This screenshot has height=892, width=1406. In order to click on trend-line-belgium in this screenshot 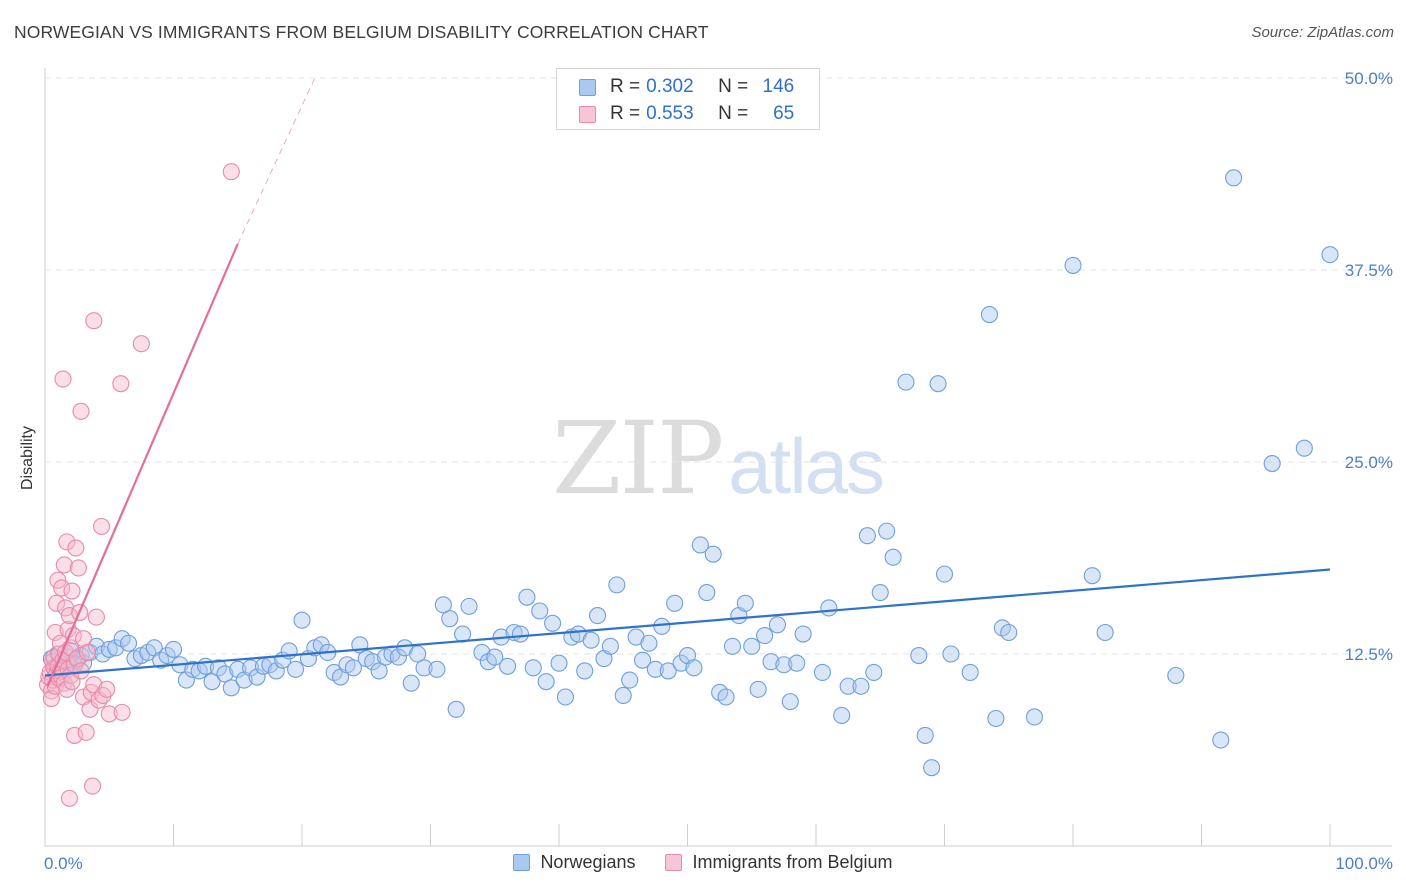, I will do `click(142, 465)`.